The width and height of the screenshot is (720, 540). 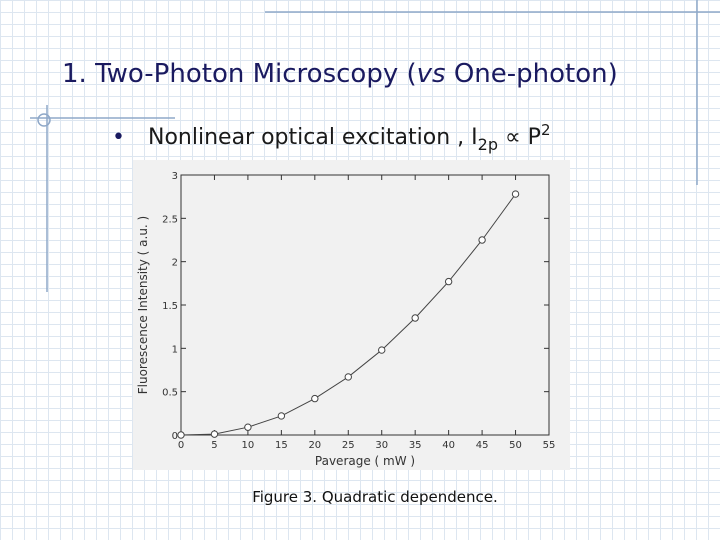 What do you see at coordinates (175, 436) in the screenshot?
I see `y-tick-label: 0` at bounding box center [175, 436].